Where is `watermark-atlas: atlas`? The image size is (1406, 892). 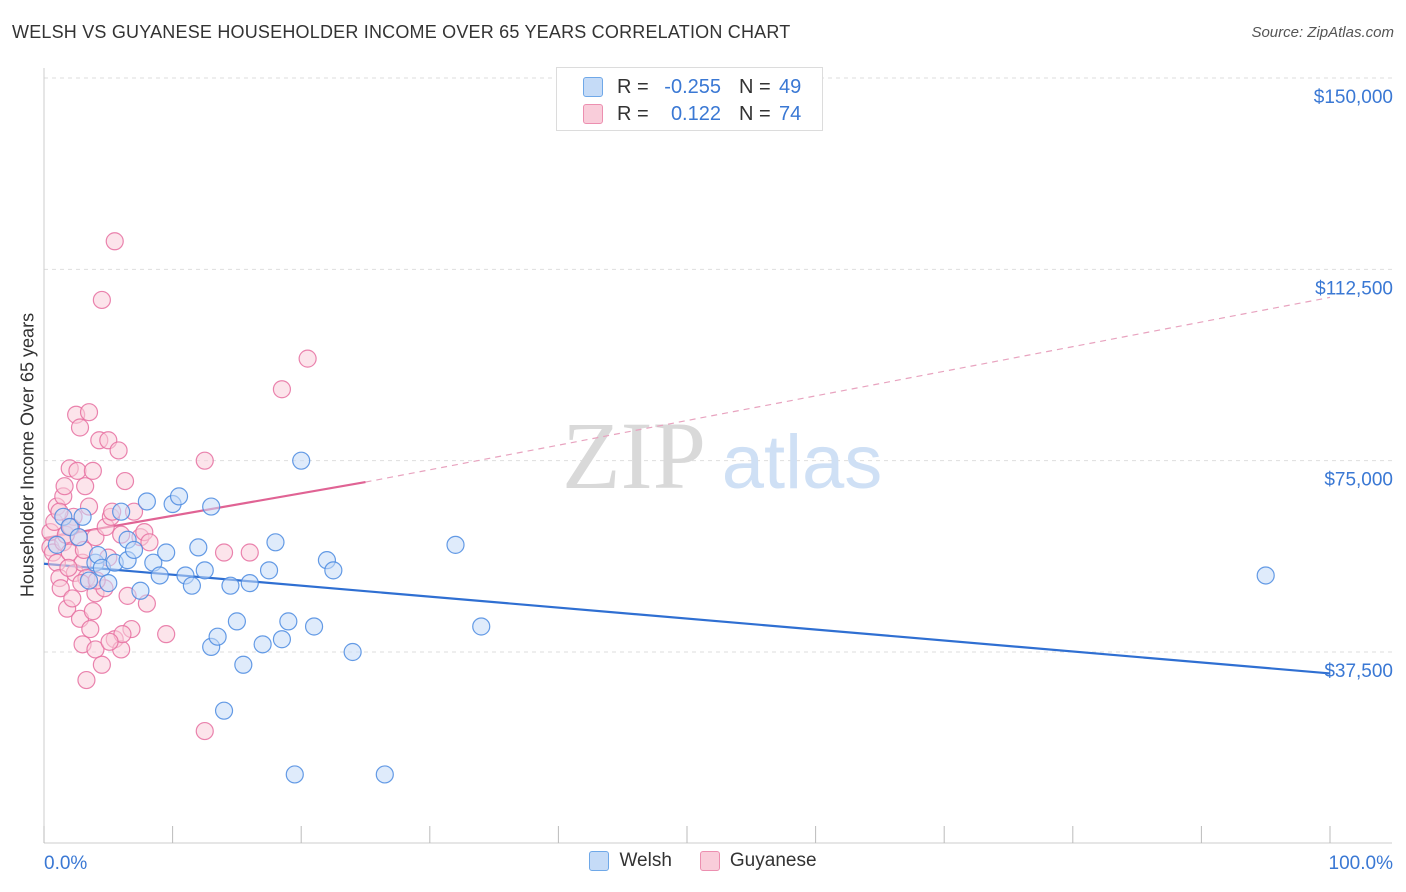
watermark-atlas: atlas is located at coordinates (802, 462).